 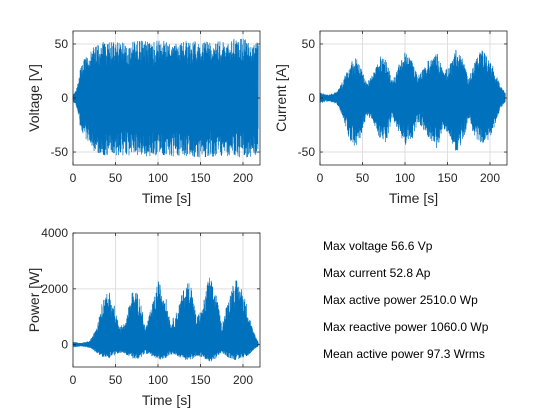 What do you see at coordinates (281, 98) in the screenshot?
I see `current-y-axis-label: Current [A]` at bounding box center [281, 98].